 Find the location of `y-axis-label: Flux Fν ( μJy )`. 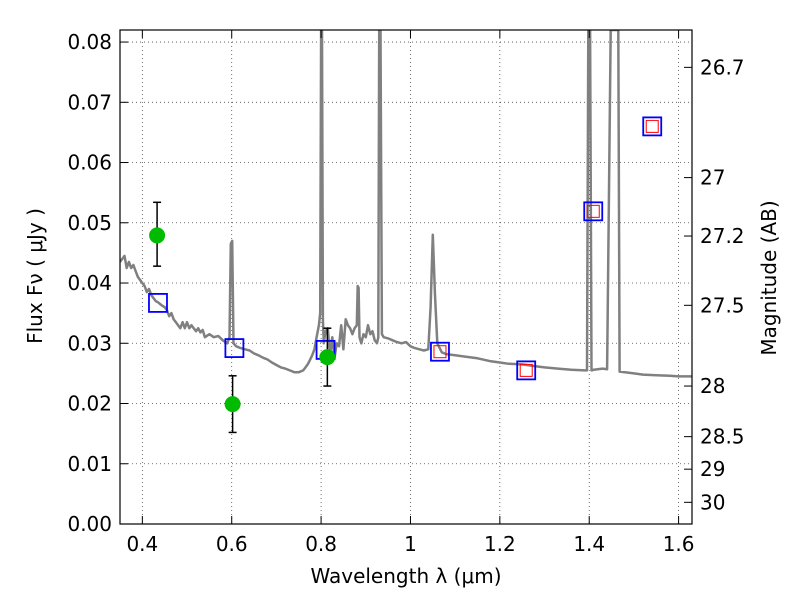

y-axis-label: Flux Fν ( μJy ) is located at coordinates (35, 276).